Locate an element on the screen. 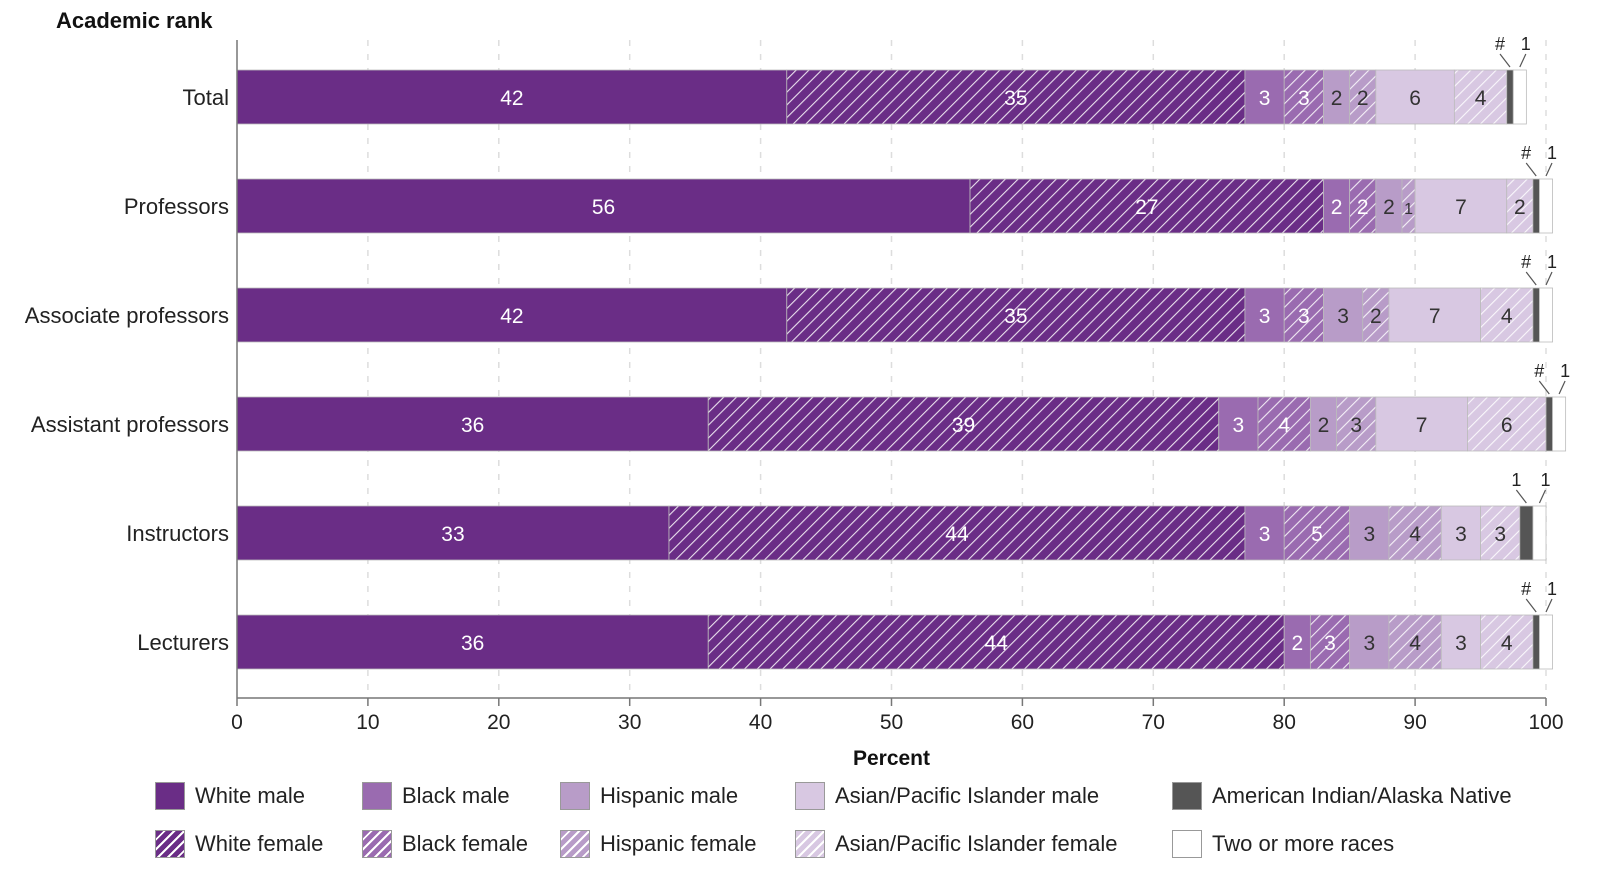  data-label: 42 is located at coordinates (511, 316).